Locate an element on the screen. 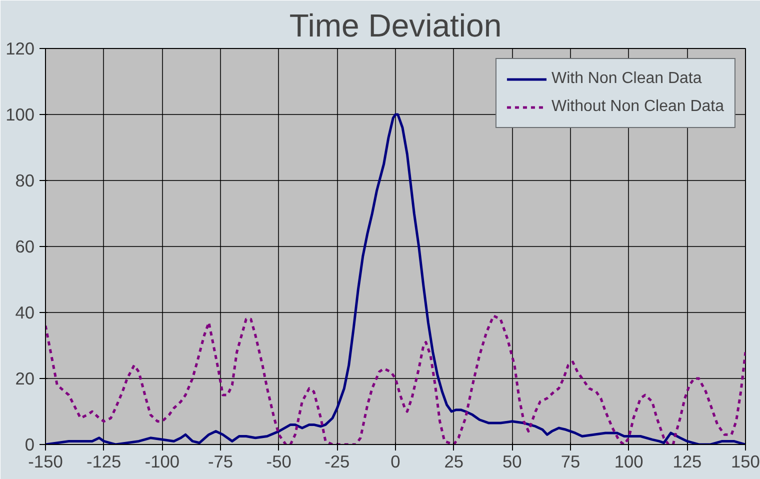 This screenshot has width=760, height=479. x-tick-label: -25 is located at coordinates (337, 462).